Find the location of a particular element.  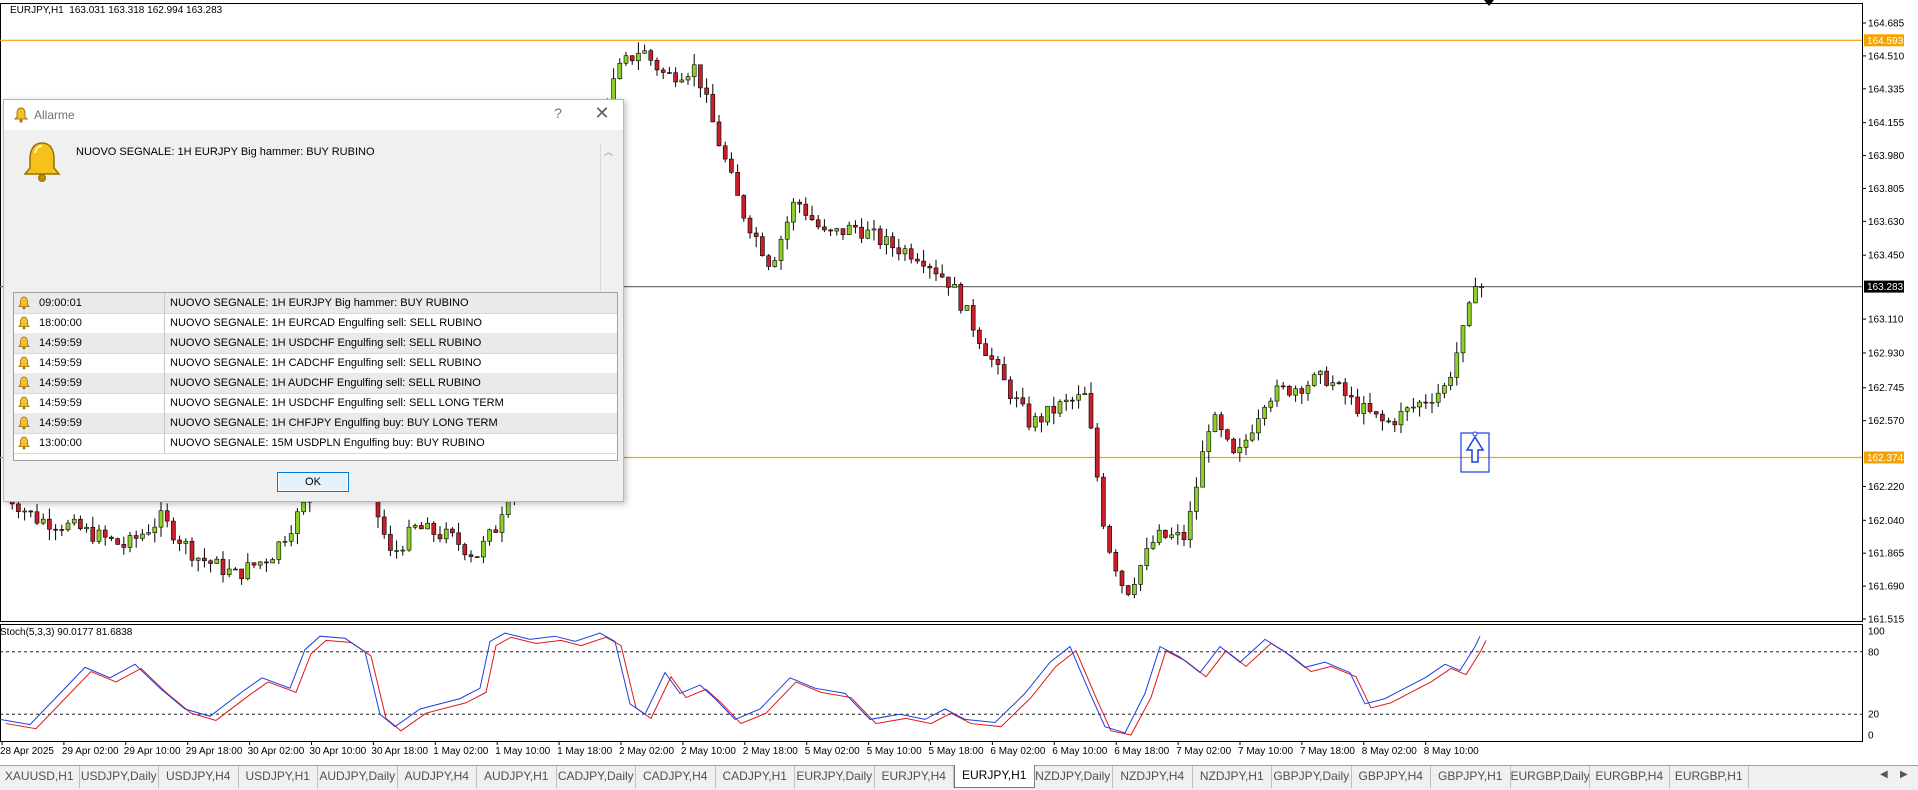

tab-eurgbp-daily: EURGBP,Daily is located at coordinates (1550, 777).